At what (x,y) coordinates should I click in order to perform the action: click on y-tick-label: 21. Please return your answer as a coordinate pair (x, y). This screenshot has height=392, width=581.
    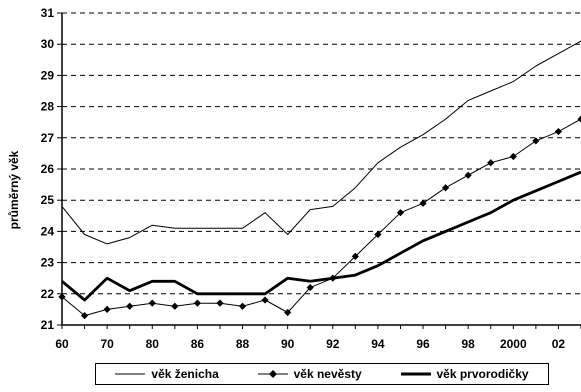
    Looking at the image, I should click on (48, 325).